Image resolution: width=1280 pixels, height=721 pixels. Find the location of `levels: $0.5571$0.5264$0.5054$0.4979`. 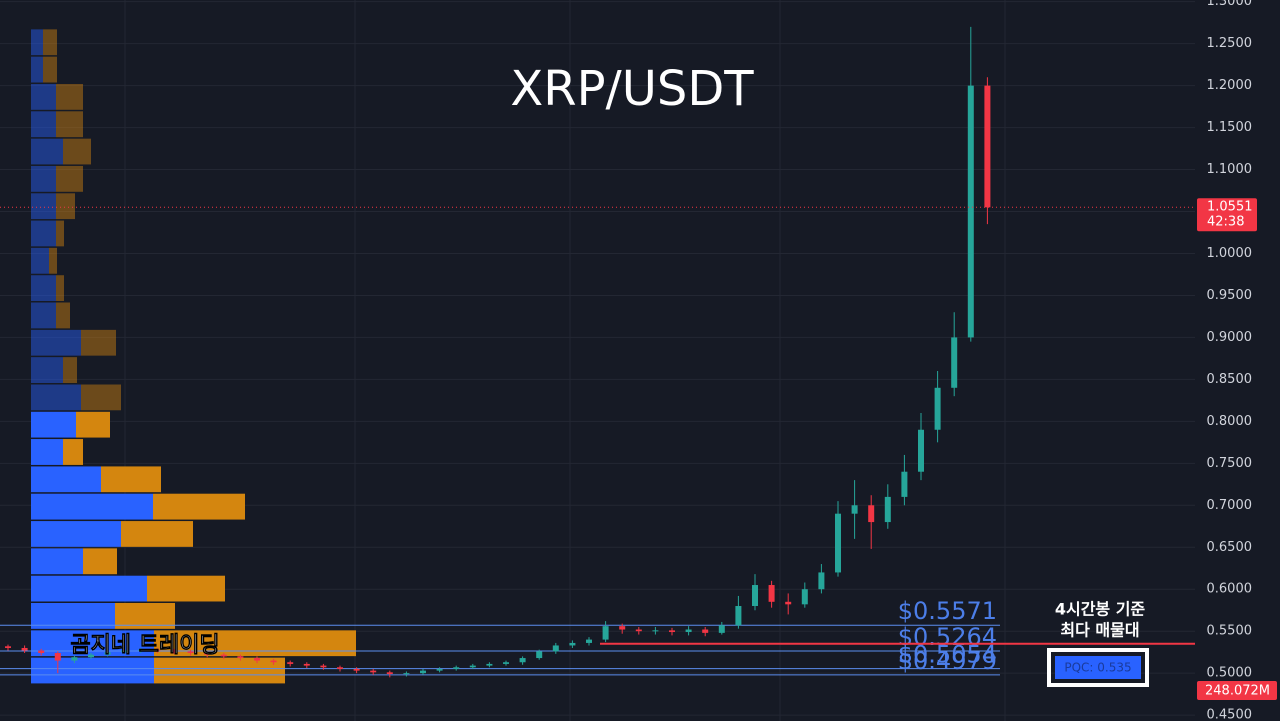

levels: $0.5571$0.5264$0.5054$0.4979 is located at coordinates (500, 636).